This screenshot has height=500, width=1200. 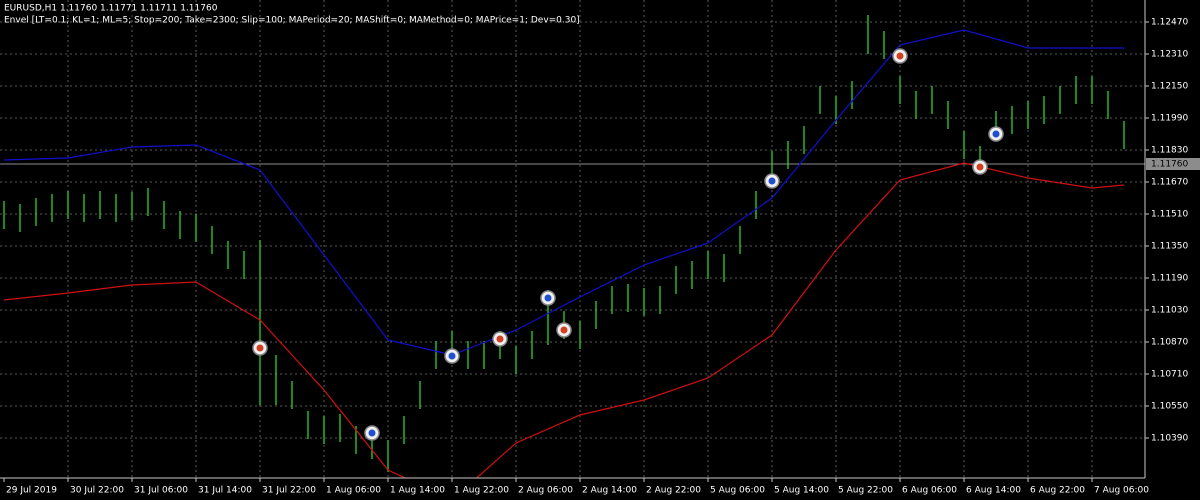 What do you see at coordinates (1169, 279) in the screenshot?
I see `y-tick-label: 1.11190` at bounding box center [1169, 279].